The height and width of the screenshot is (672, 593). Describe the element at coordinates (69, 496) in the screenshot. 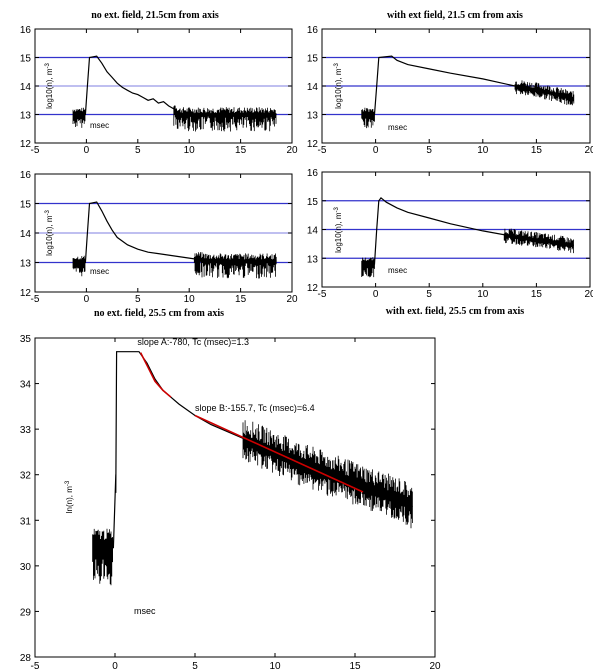

I see `y-axis-label: ln(n), m-3` at that location.